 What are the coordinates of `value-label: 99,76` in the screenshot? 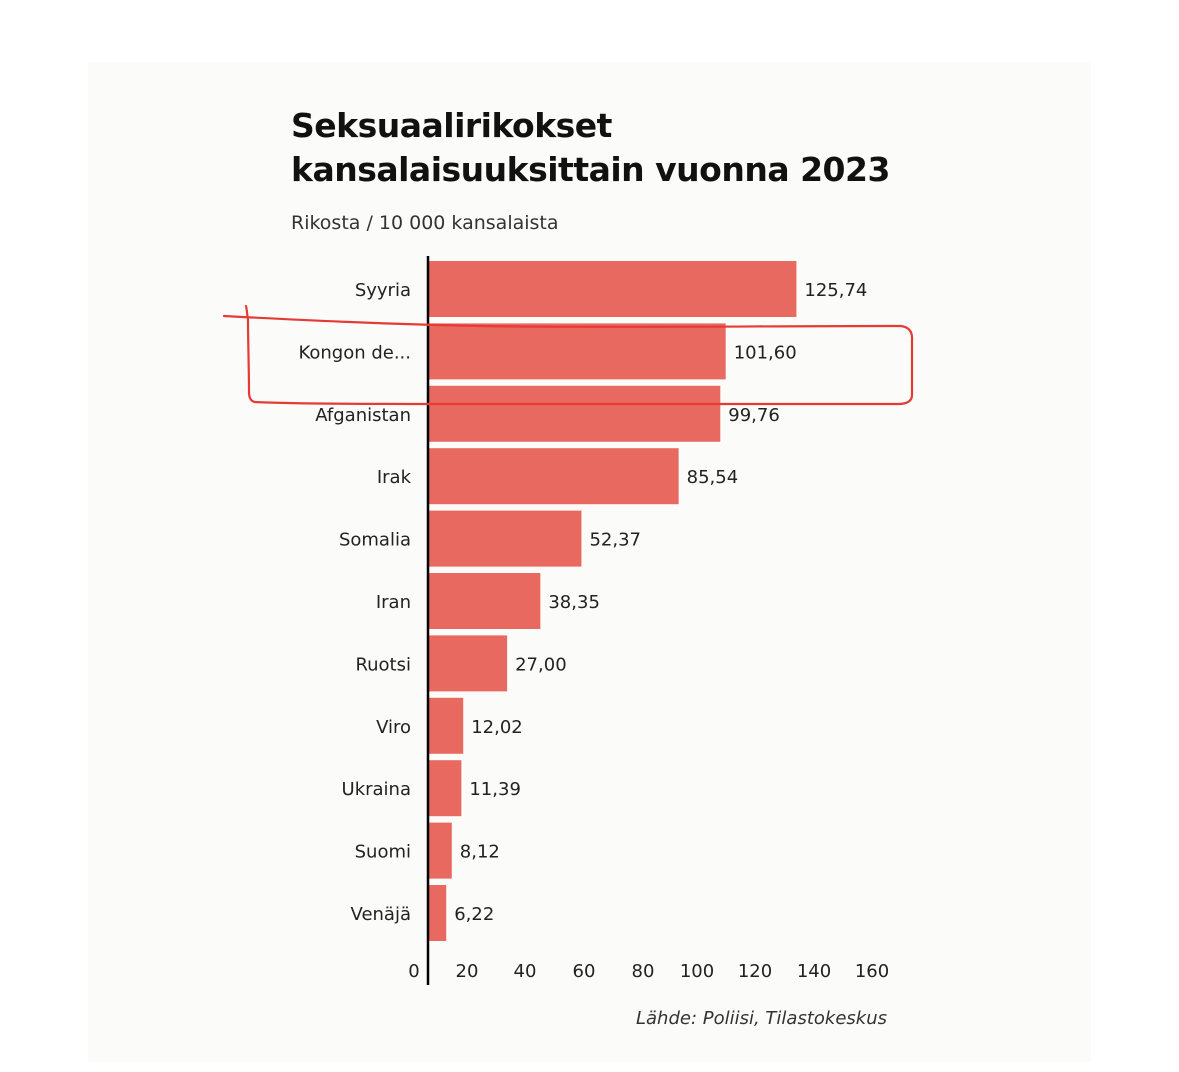 It's located at (754, 415).